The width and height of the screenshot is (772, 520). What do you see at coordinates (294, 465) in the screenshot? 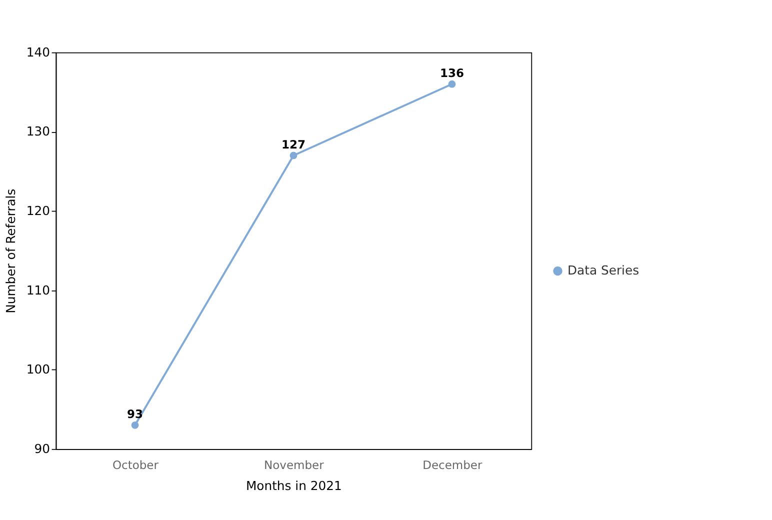
I see `x-tick-label: November` at bounding box center [294, 465].